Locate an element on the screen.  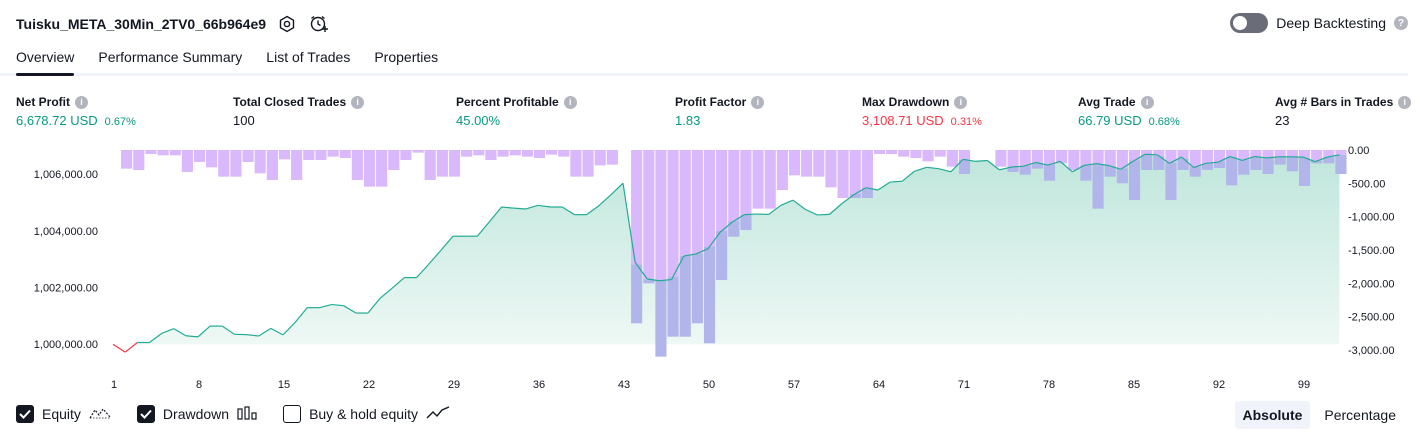
trade-number-axis: 1 8 15 22 29 36 43 50 57 64 71 78 85 92 99 is located at coordinates (710, 385).